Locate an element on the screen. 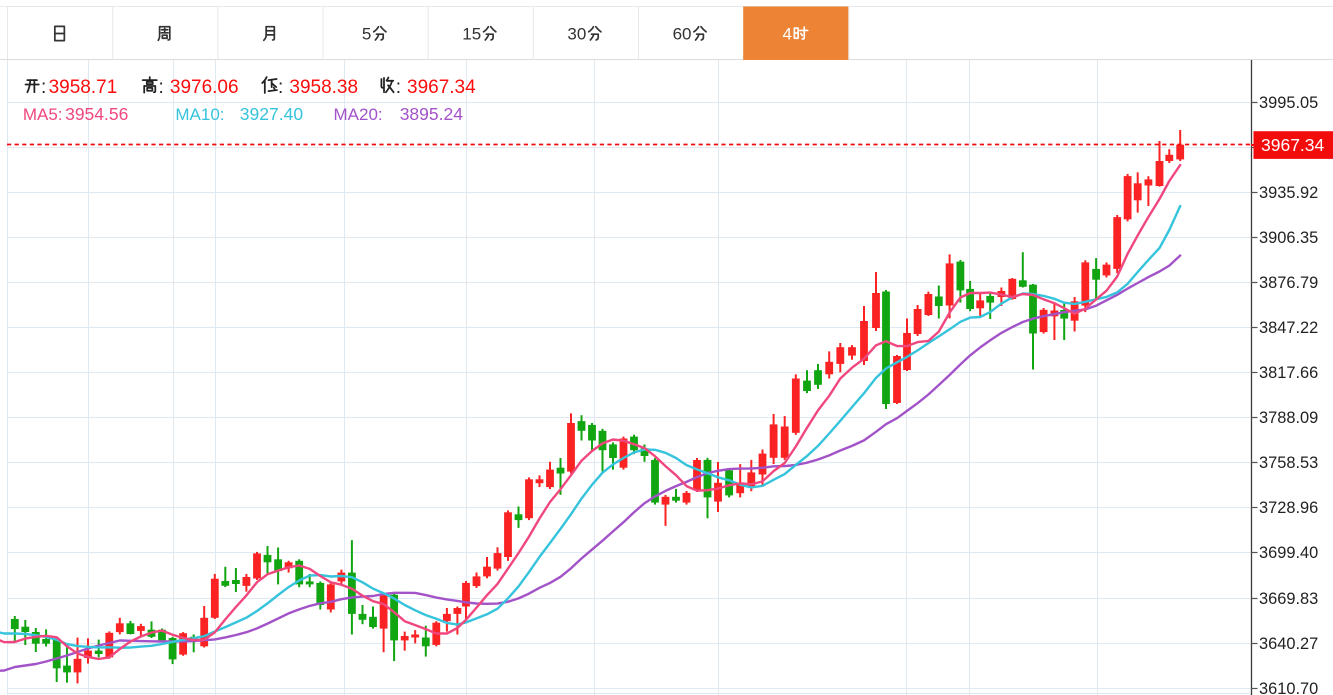 The image size is (1333, 695). svg-text: 3640.27 is located at coordinates (1288, 644).